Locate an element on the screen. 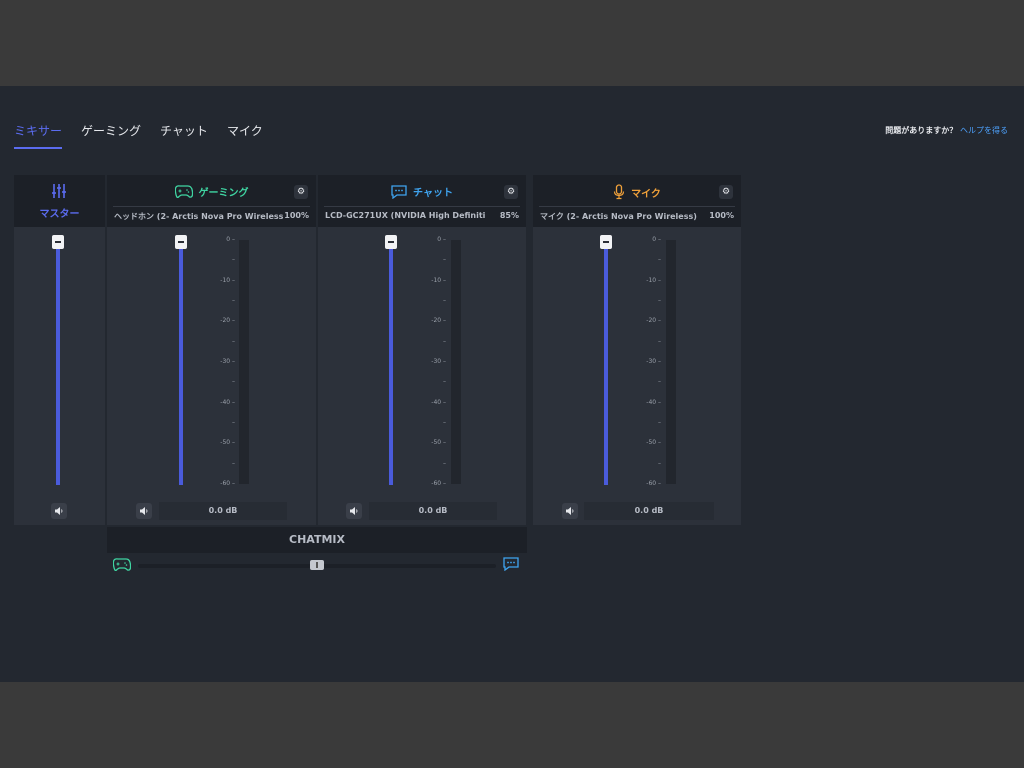 The image size is (1024, 768). mic-volume-handle is located at coordinates (606, 242).